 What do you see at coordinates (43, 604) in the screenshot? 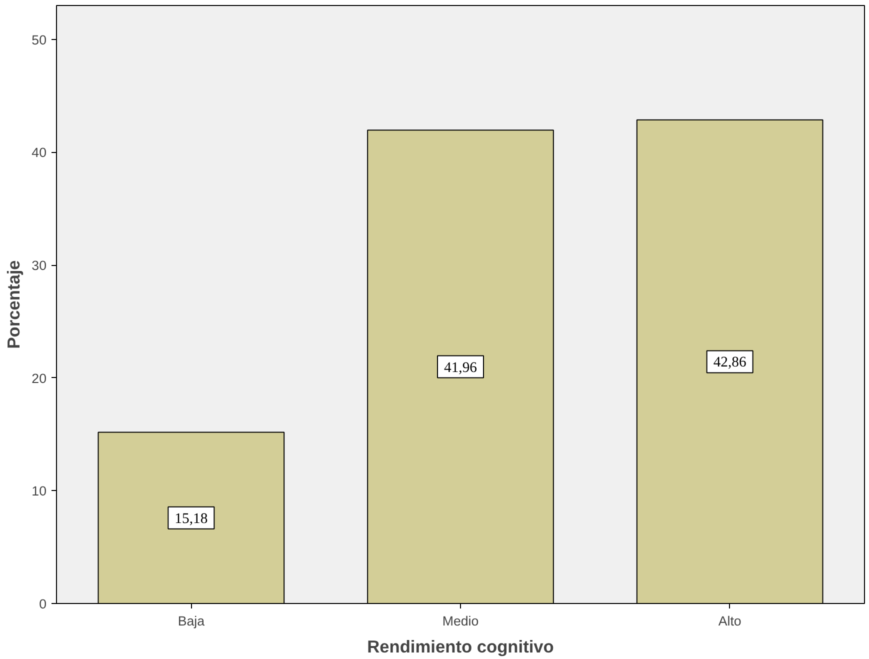
I see `y-tick-label: 0` at bounding box center [43, 604].